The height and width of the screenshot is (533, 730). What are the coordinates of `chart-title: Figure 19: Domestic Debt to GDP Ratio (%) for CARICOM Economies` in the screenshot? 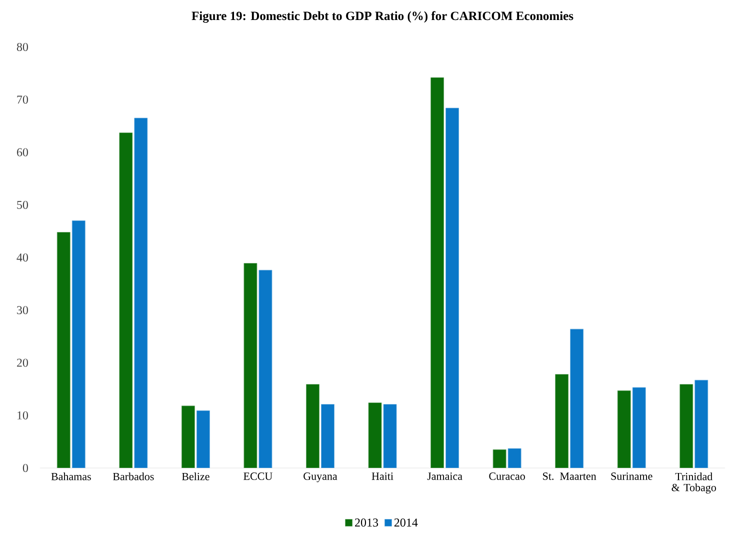 It's located at (383, 17).